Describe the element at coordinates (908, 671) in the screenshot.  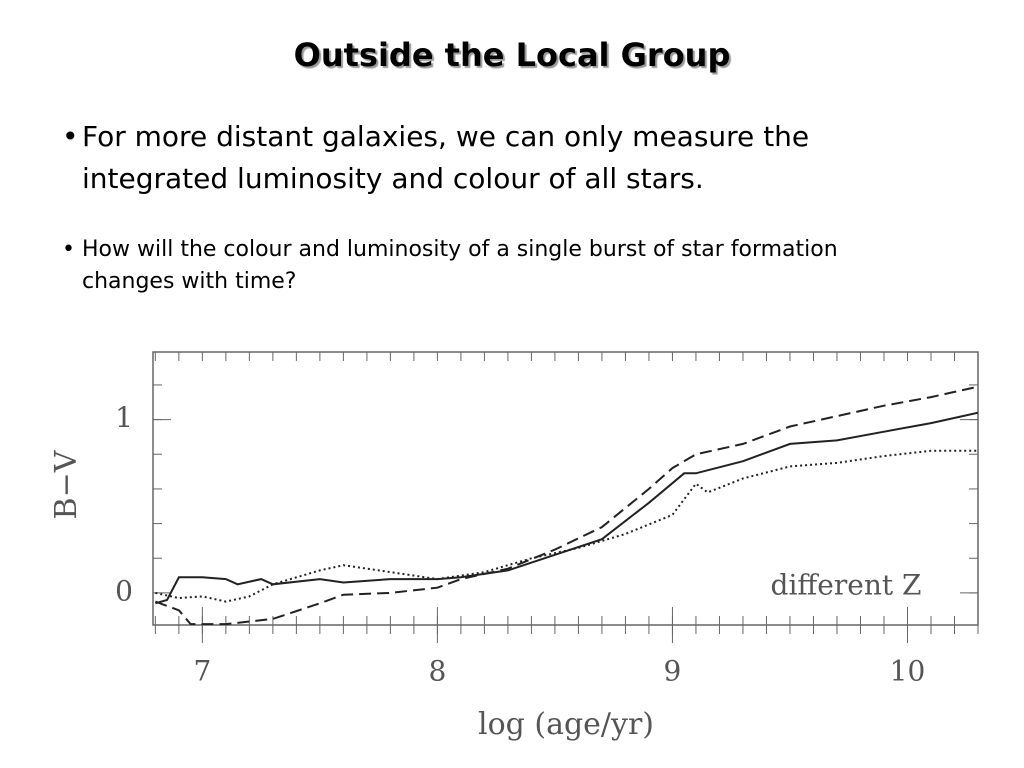
I see `x-tick-label: 10` at that location.